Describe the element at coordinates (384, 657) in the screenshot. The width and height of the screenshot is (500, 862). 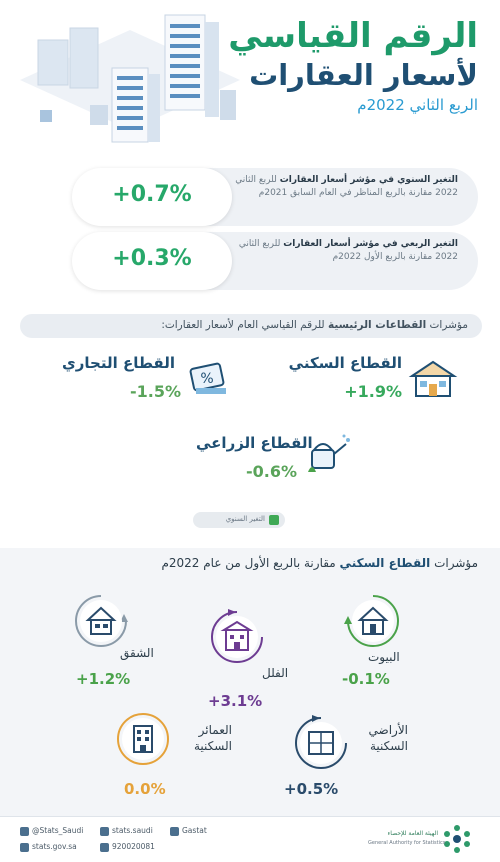
I see `houses-name: البيوت` at that location.